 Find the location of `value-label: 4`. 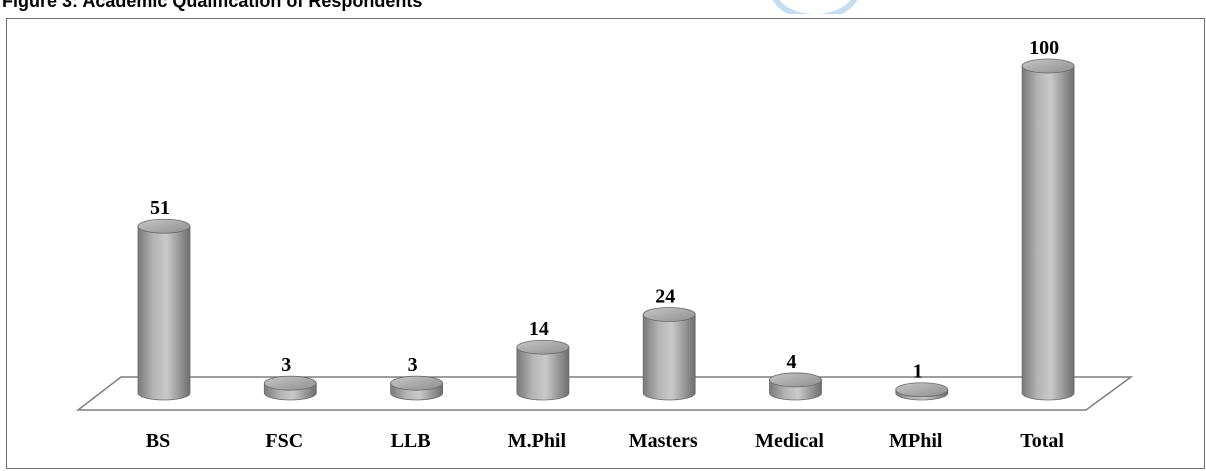

value-label: 4 is located at coordinates (792, 362).